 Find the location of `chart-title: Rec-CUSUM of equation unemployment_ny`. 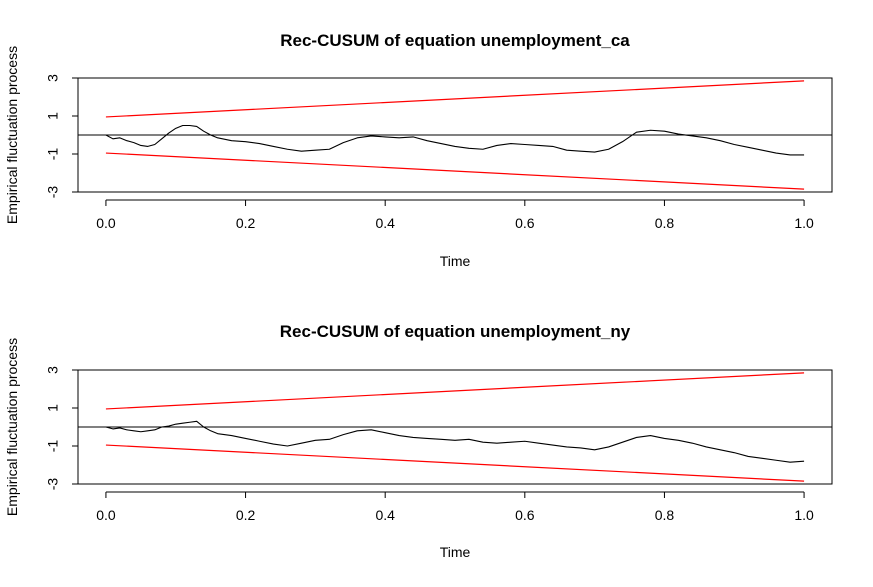

chart-title: Rec-CUSUM of equation unemployment_ny is located at coordinates (455, 331).